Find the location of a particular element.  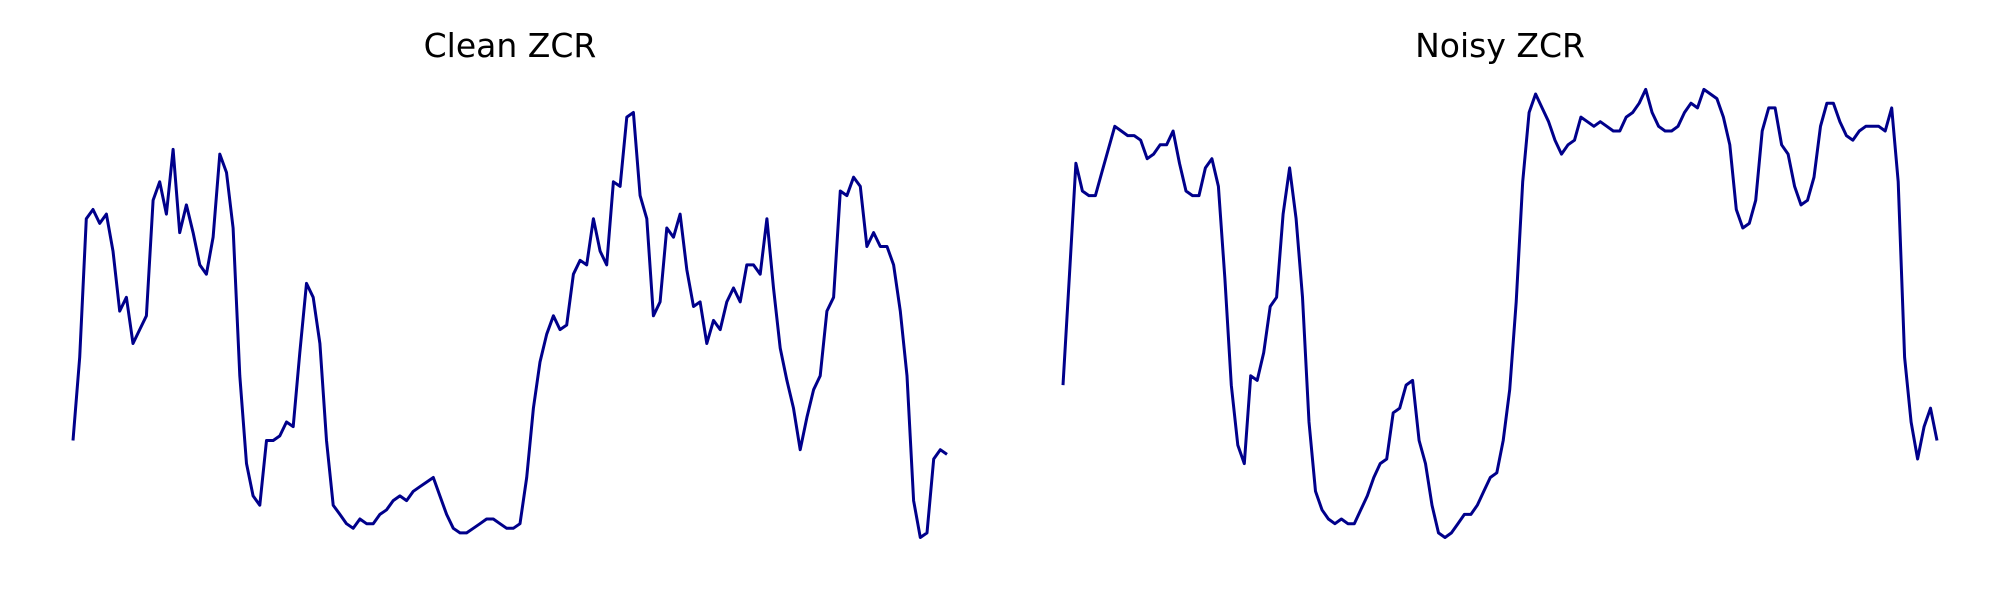

chart-title-clean: Clean ZCR is located at coordinates (510, 45).